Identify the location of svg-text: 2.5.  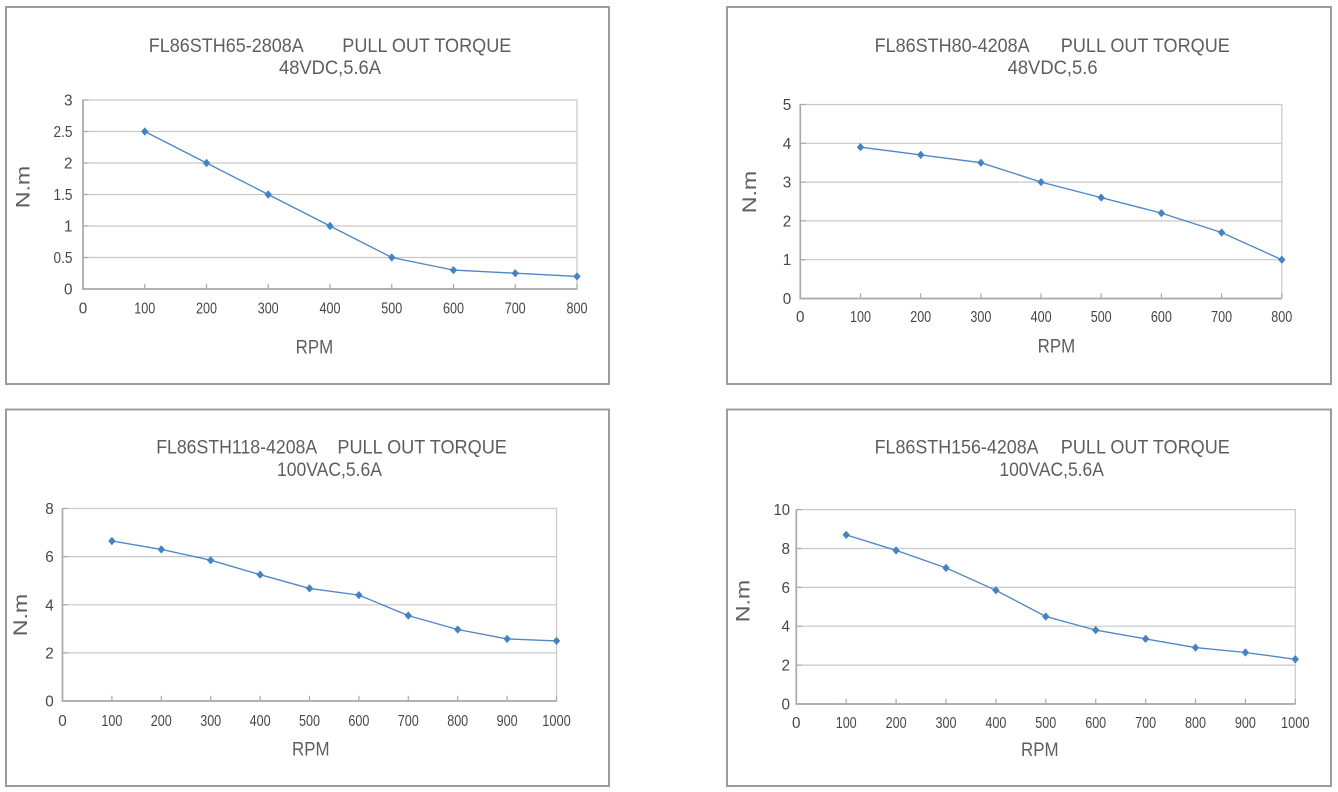
(63, 132).